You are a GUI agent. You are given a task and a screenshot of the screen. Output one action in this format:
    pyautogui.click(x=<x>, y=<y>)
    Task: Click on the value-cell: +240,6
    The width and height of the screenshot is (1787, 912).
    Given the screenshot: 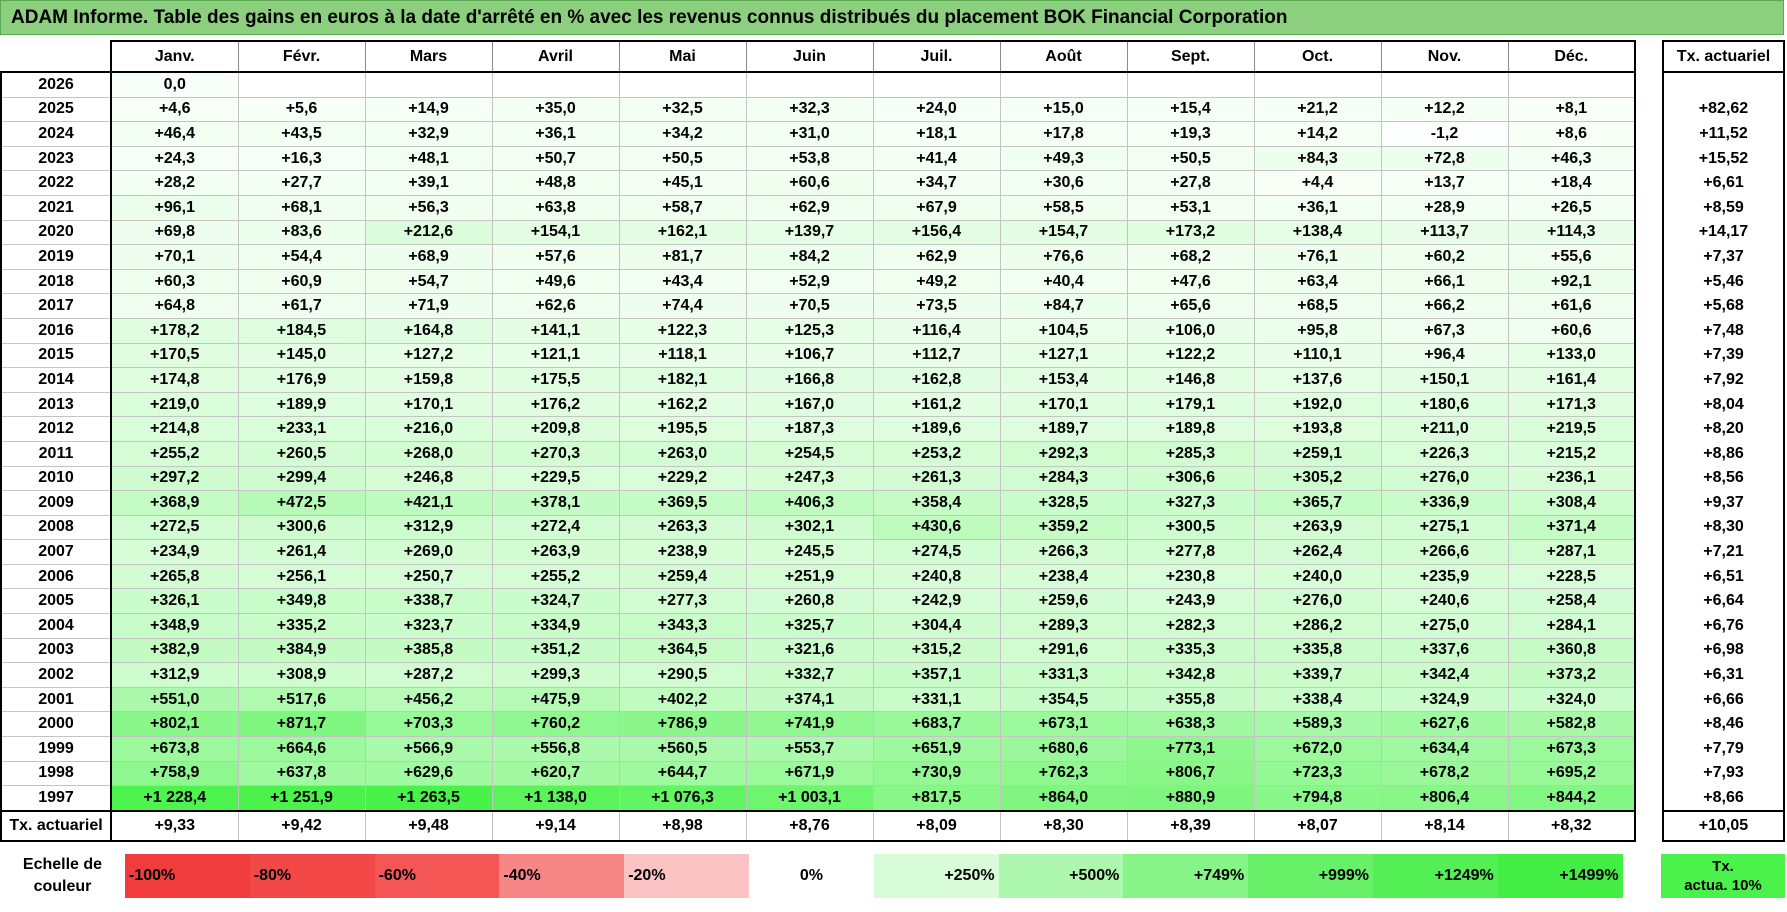 What is the action you would take?
    pyautogui.click(x=1444, y=601)
    